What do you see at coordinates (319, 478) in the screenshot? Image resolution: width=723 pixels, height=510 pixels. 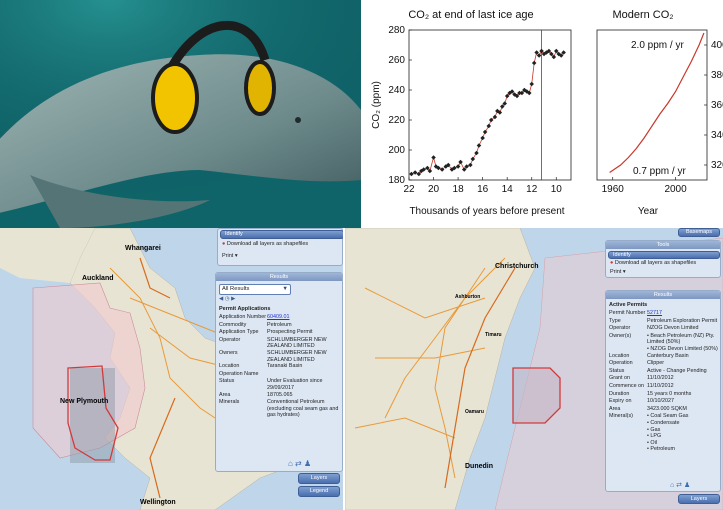 I see `layers-button: Layers` at bounding box center [319, 478].